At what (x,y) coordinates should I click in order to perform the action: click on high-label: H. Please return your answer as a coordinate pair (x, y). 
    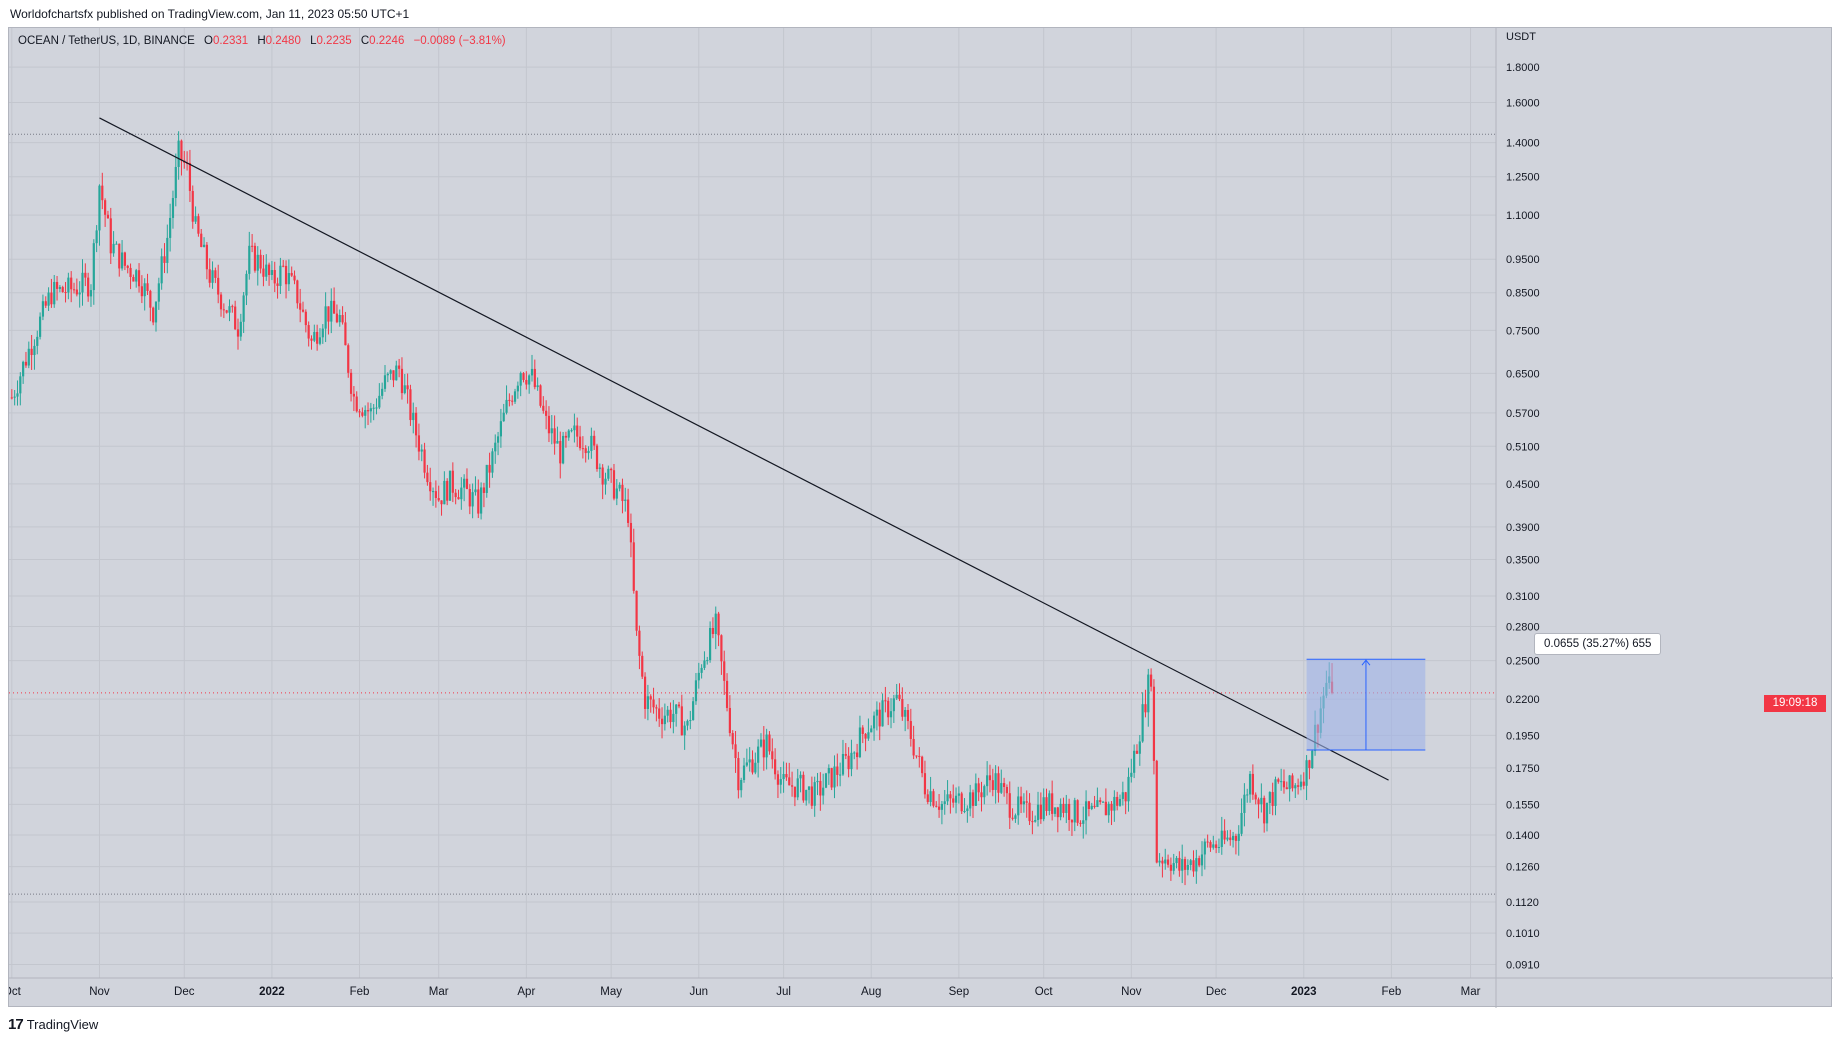
    Looking at the image, I should click on (261, 41).